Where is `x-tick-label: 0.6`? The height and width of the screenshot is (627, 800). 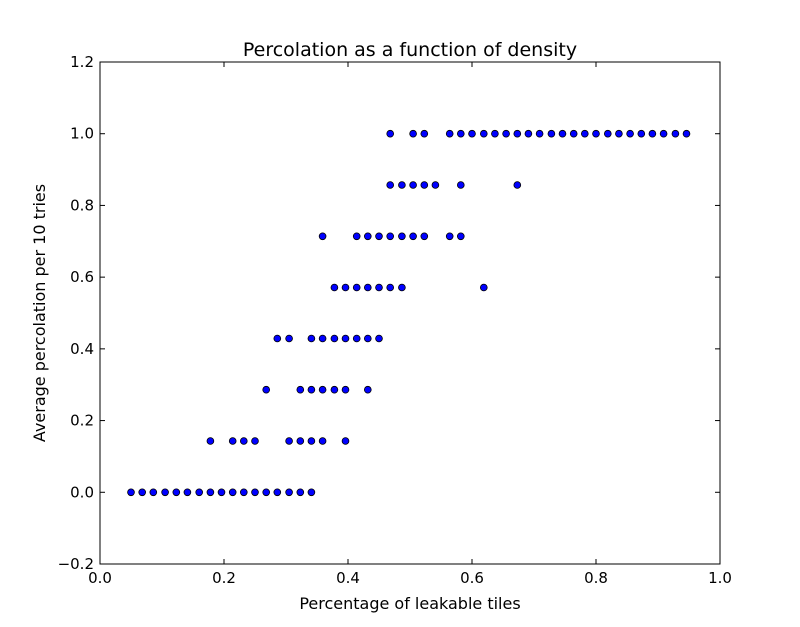 x-tick-label: 0.6 is located at coordinates (472, 578).